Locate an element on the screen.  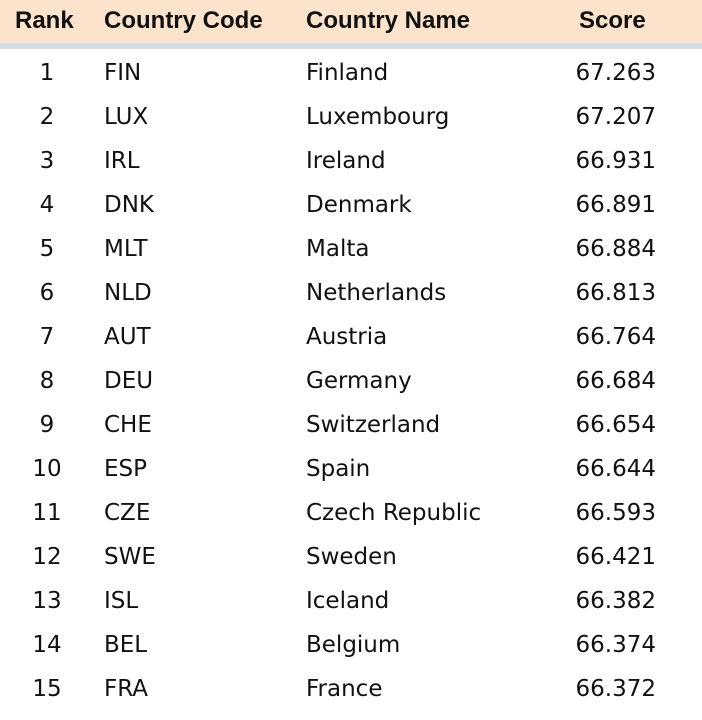
cell-score: 66.654 is located at coordinates (615, 425).